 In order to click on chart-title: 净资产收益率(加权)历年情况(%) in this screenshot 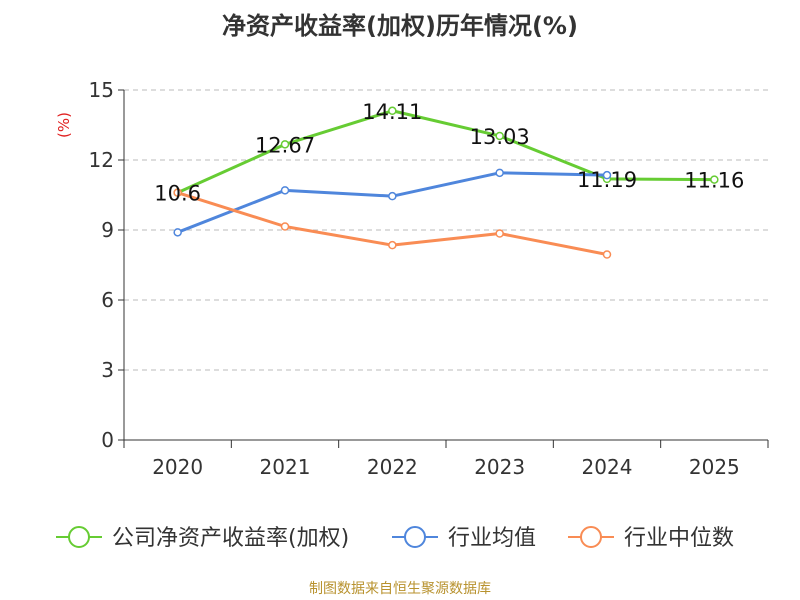, I will do `click(400, 26)`.